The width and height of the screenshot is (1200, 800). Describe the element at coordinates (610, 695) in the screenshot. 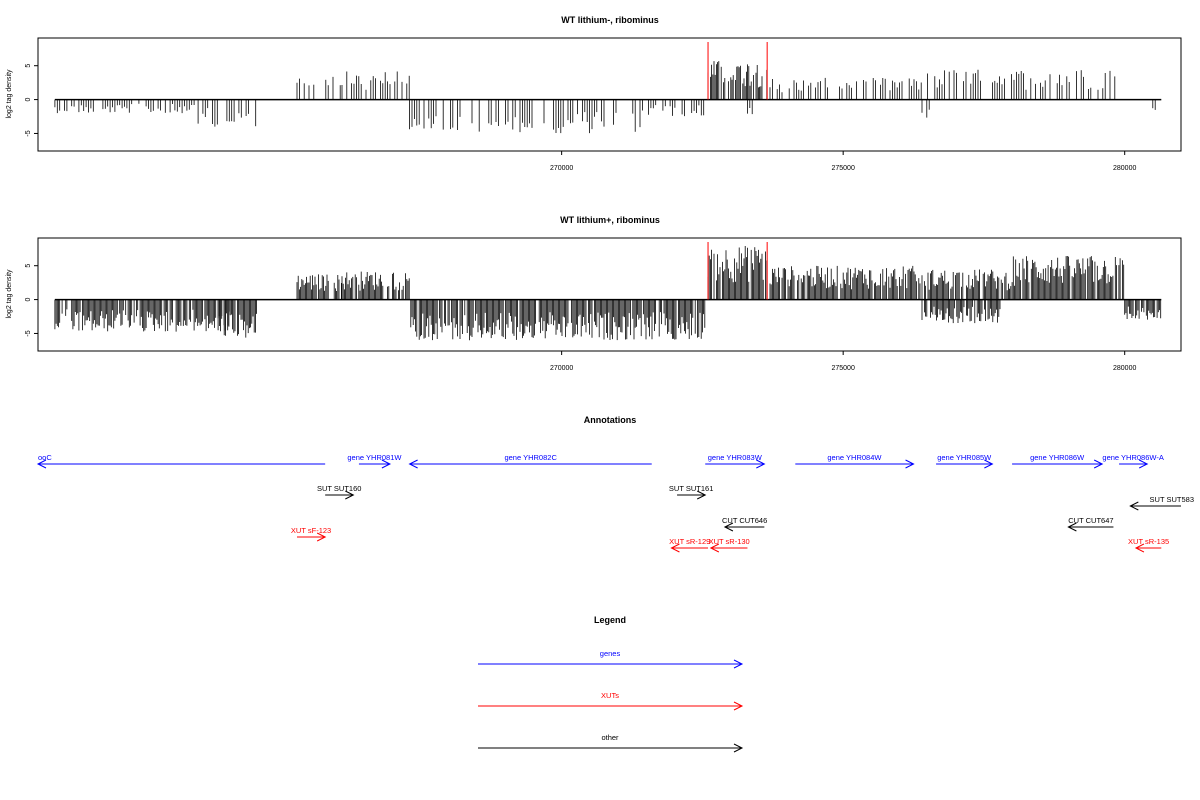

I see `legend-label: XUTs` at that location.